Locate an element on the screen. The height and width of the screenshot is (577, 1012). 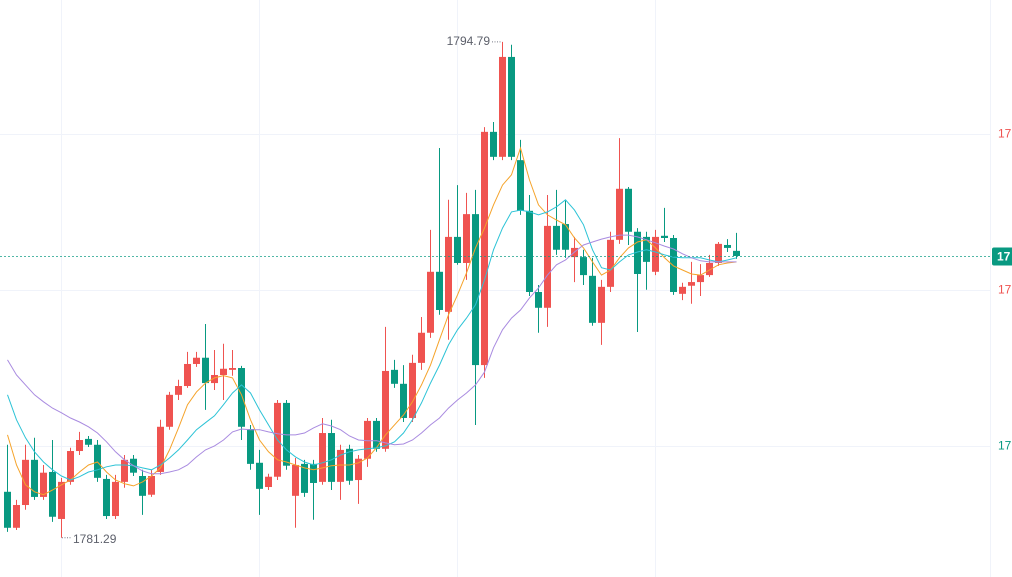
max-price-label: 1794.79 is located at coordinates (469, 41).